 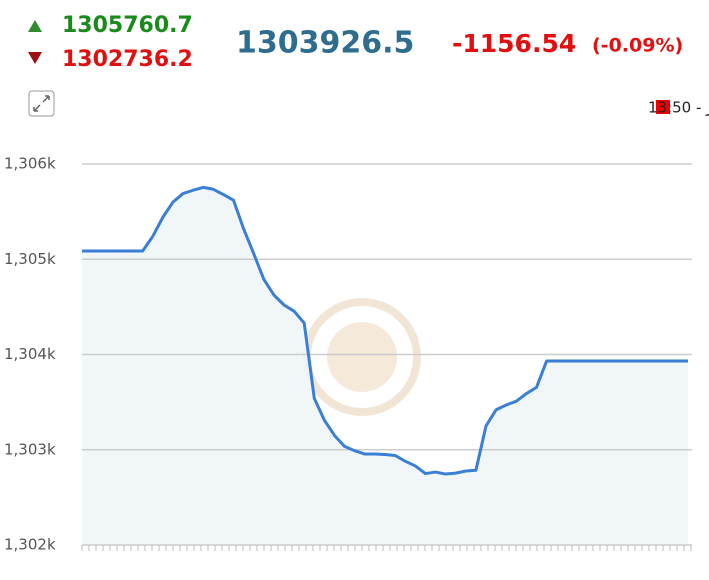 What do you see at coordinates (386, 547) in the screenshot?
I see `x-axis-ticks` at bounding box center [386, 547].